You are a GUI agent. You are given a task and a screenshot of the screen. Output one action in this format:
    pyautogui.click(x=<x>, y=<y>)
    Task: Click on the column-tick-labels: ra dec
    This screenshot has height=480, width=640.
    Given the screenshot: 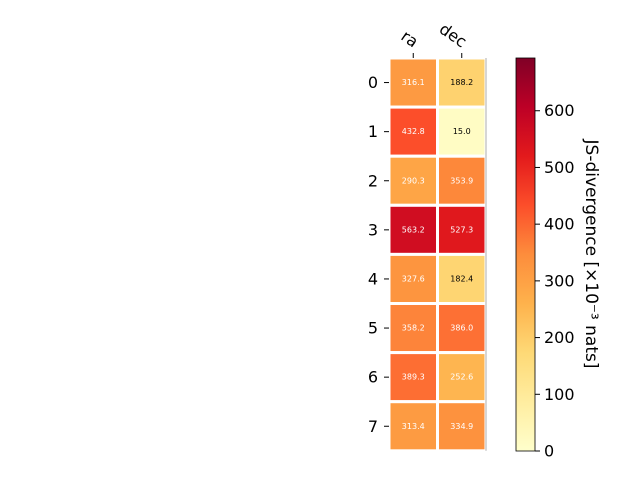 What is the action you would take?
    pyautogui.click(x=434, y=38)
    